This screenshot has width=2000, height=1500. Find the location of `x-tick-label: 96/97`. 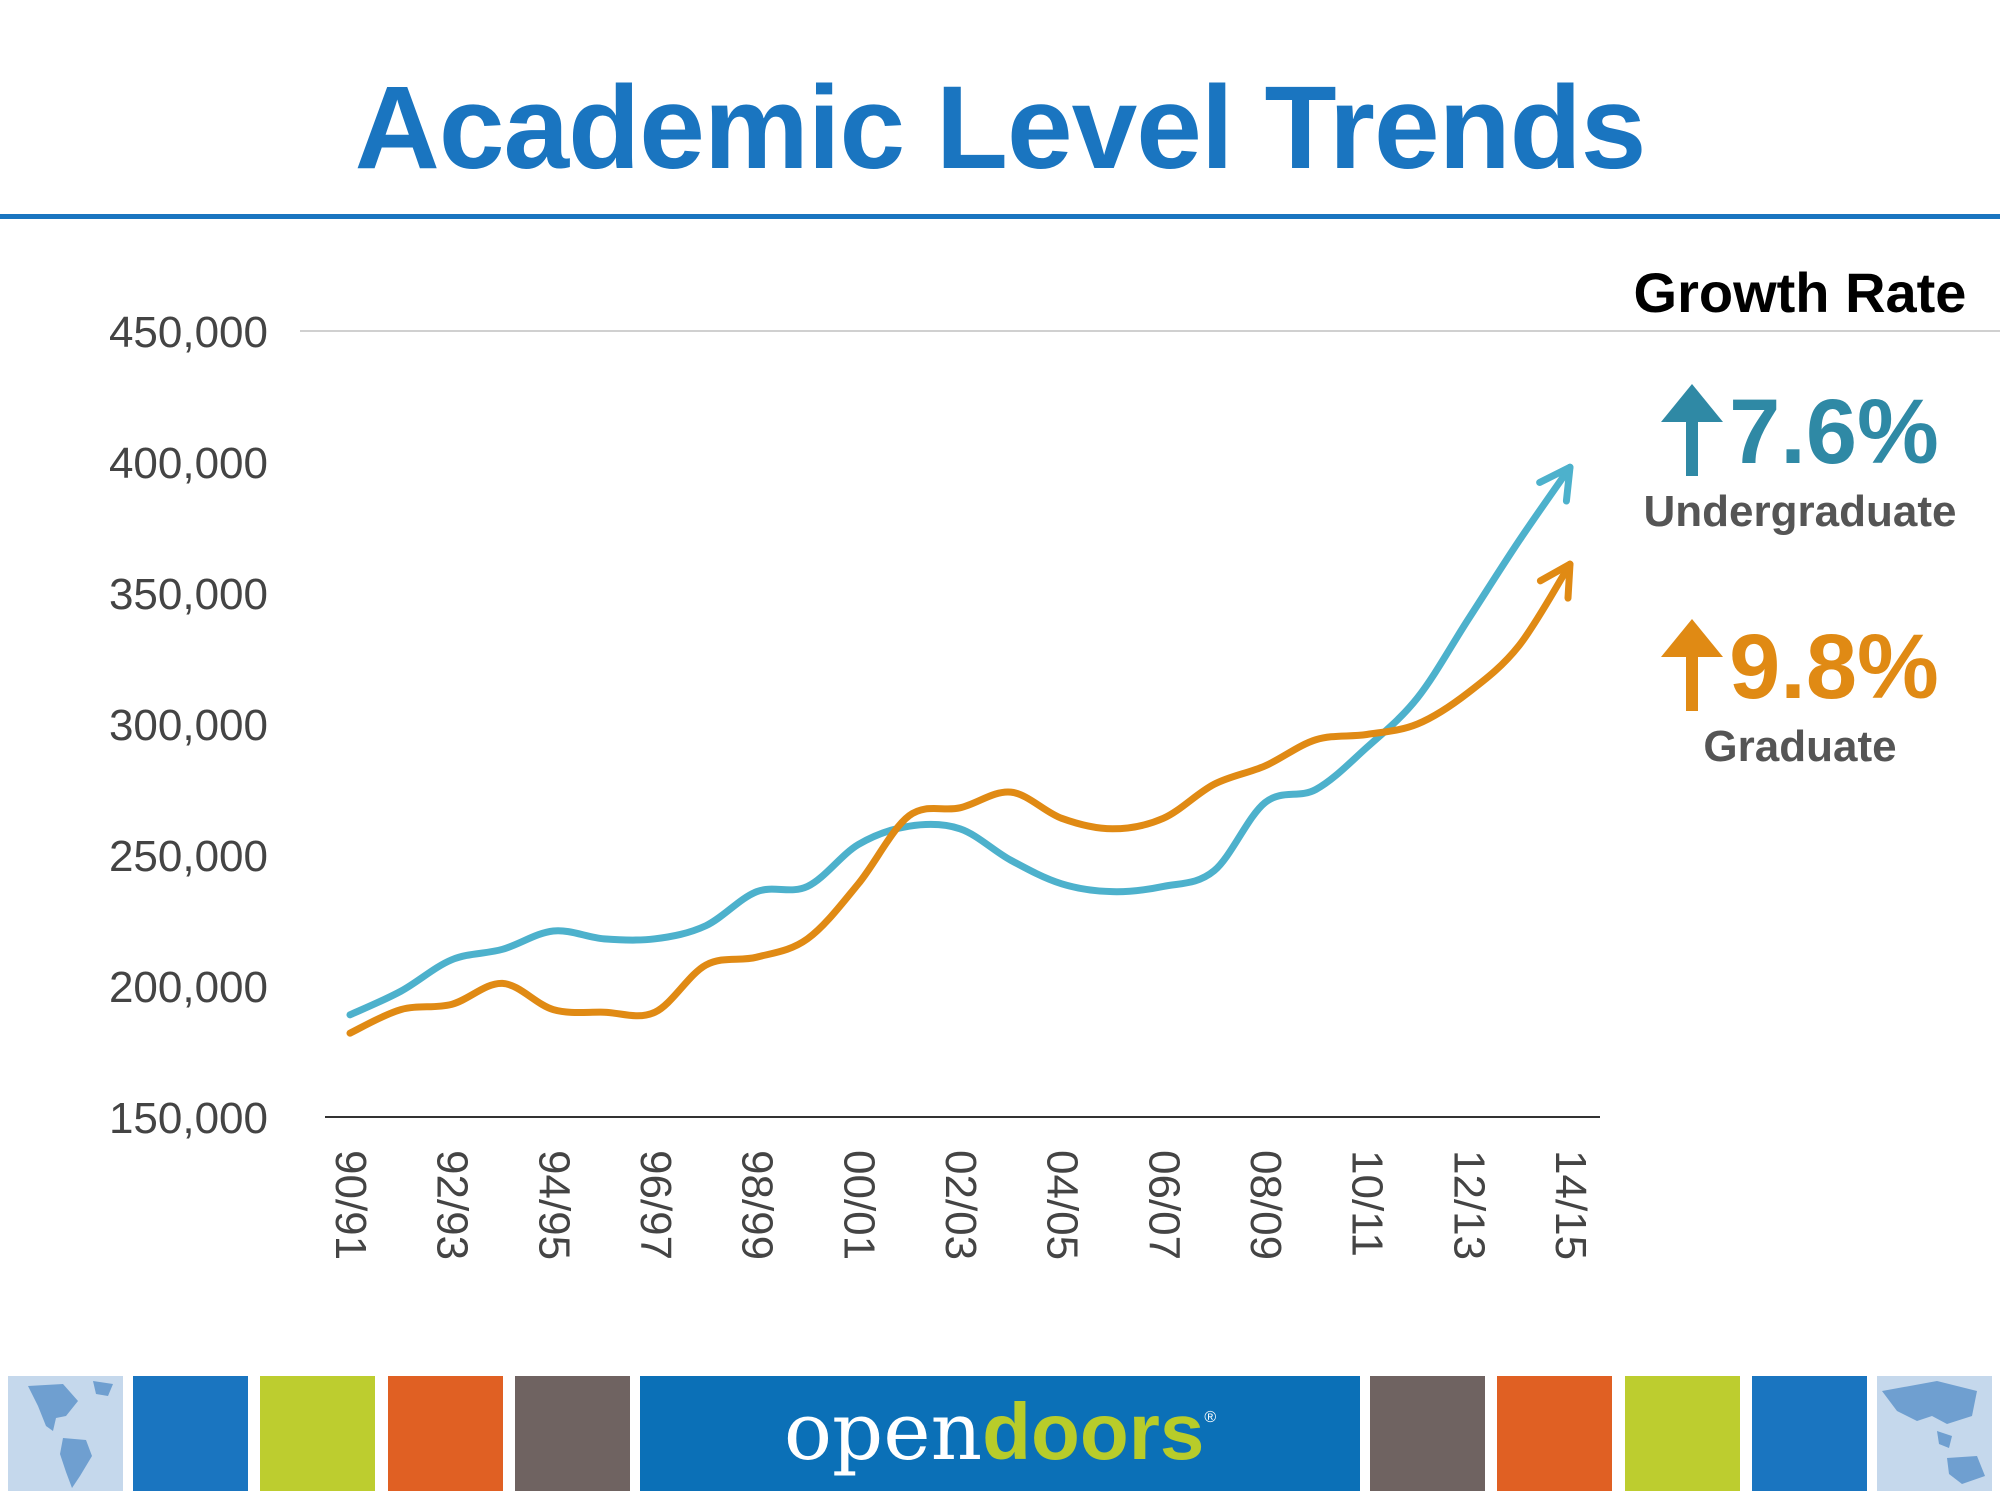

x-tick-label: 96/97 is located at coordinates (655, 1205).